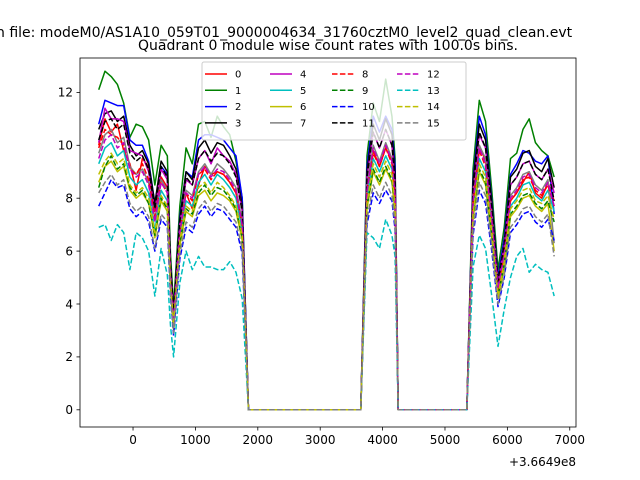  Describe the element at coordinates (334, 101) in the screenshot. I see `legend-box` at that location.